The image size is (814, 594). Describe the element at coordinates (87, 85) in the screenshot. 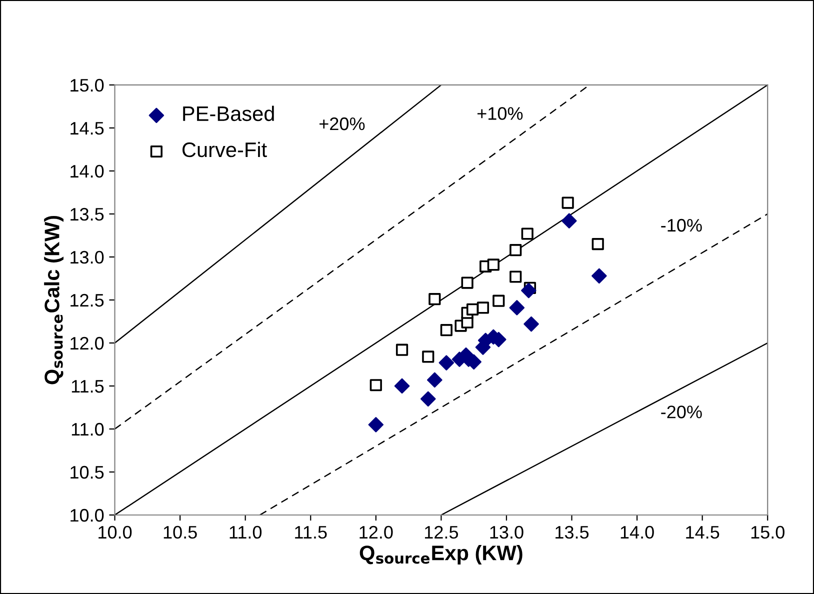

I see `y-tick-label: 15.0` at that location.